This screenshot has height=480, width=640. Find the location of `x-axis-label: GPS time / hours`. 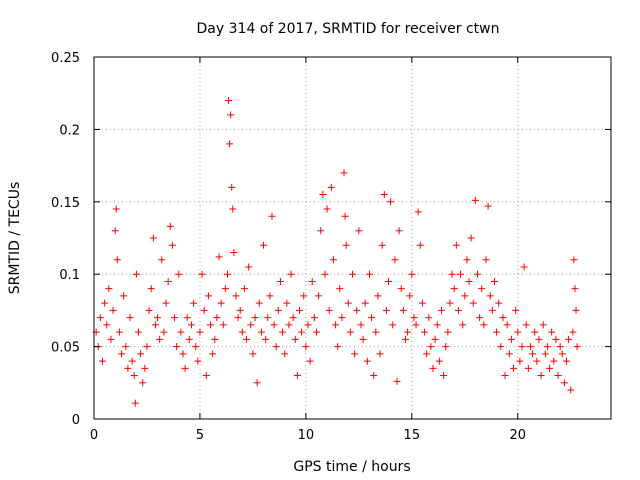

x-axis-label: GPS time / hours is located at coordinates (351, 467).